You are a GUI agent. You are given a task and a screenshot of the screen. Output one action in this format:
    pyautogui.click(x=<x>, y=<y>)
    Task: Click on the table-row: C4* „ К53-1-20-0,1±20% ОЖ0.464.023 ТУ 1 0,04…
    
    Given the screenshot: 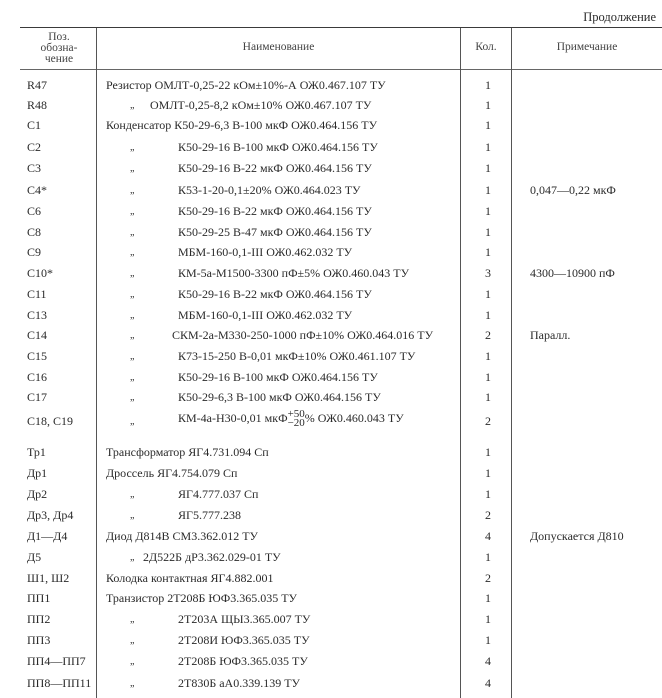 What is the action you would take?
    pyautogui.click(x=331, y=193)
    